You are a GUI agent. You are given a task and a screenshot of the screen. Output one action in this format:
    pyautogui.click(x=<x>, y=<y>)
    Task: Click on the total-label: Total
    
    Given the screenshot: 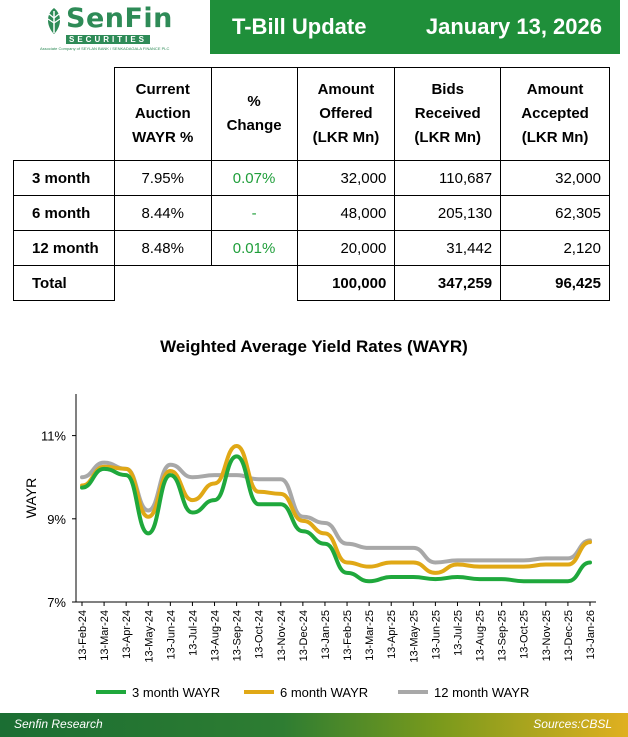 What is the action you would take?
    pyautogui.click(x=64, y=283)
    